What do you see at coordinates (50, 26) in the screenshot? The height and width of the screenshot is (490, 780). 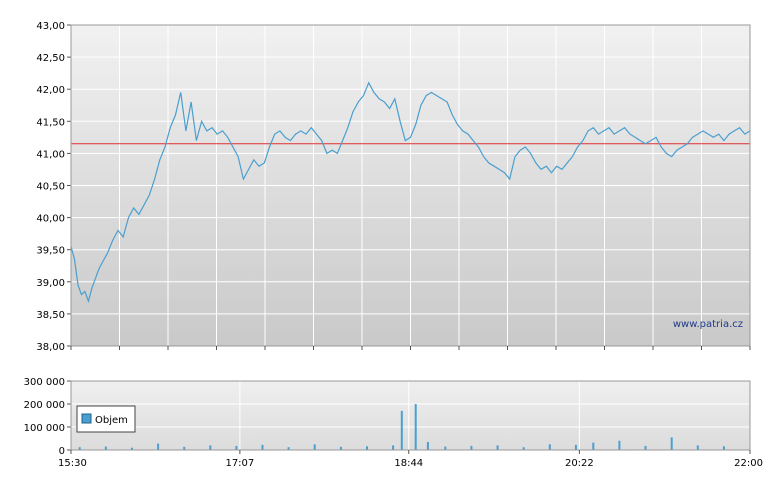 I see `price-y-tick-label: 43,00` at bounding box center [50, 26].